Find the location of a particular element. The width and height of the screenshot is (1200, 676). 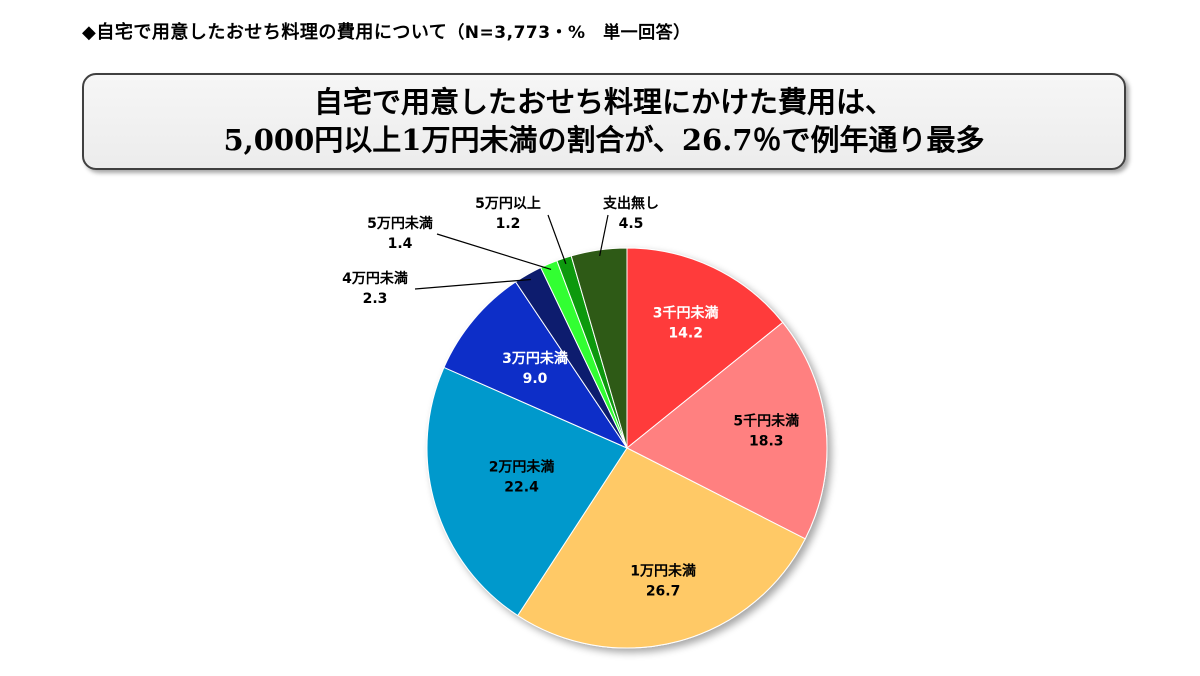

slice-label-1: 3千円未満 is located at coordinates (686, 312).